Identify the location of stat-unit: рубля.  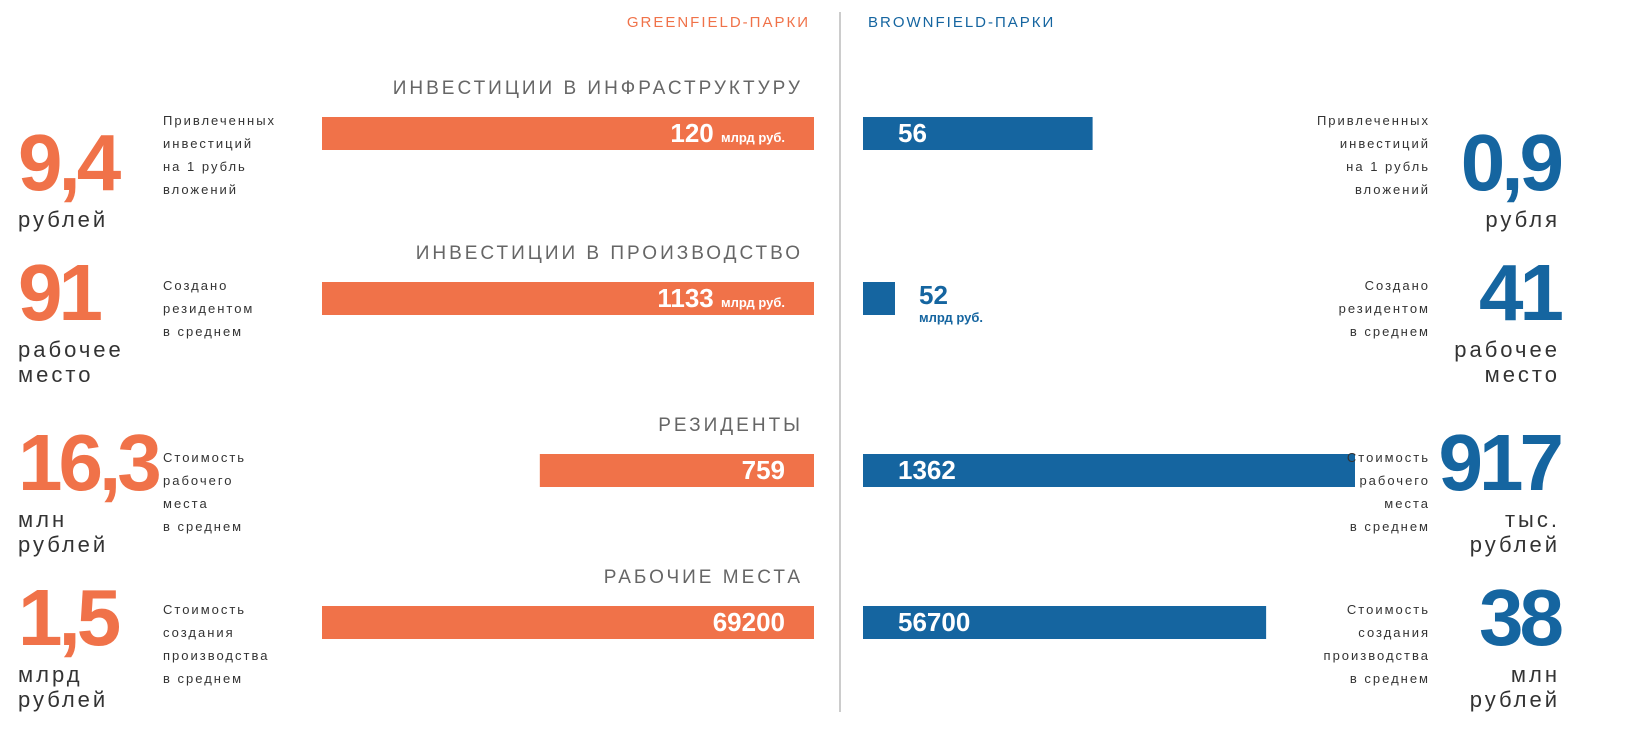
(1522, 219).